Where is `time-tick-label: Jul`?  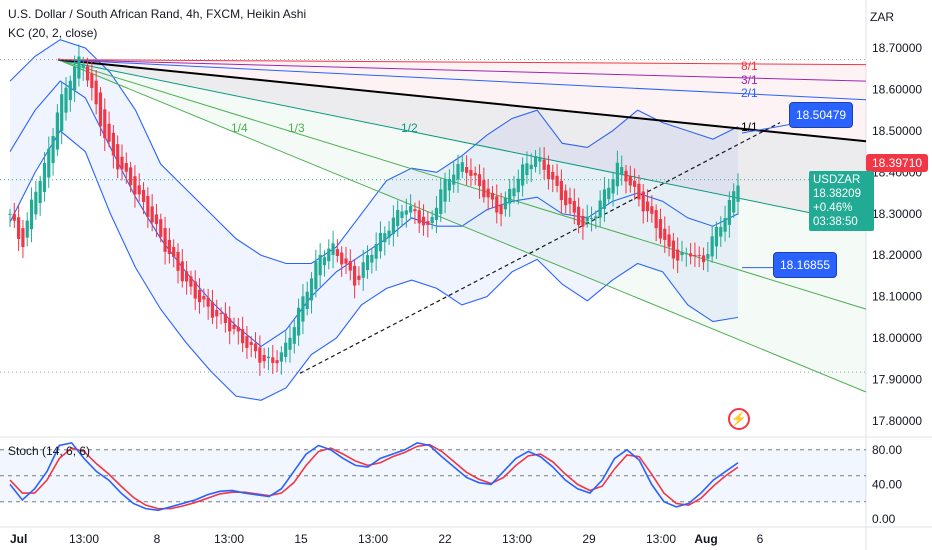 time-tick-label: Jul is located at coordinates (18, 539).